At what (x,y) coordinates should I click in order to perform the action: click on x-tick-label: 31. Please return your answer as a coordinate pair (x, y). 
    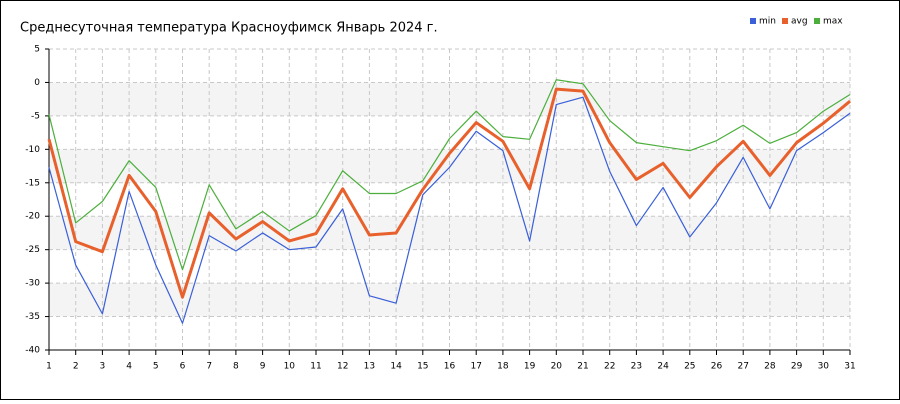
    Looking at the image, I should click on (849, 367).